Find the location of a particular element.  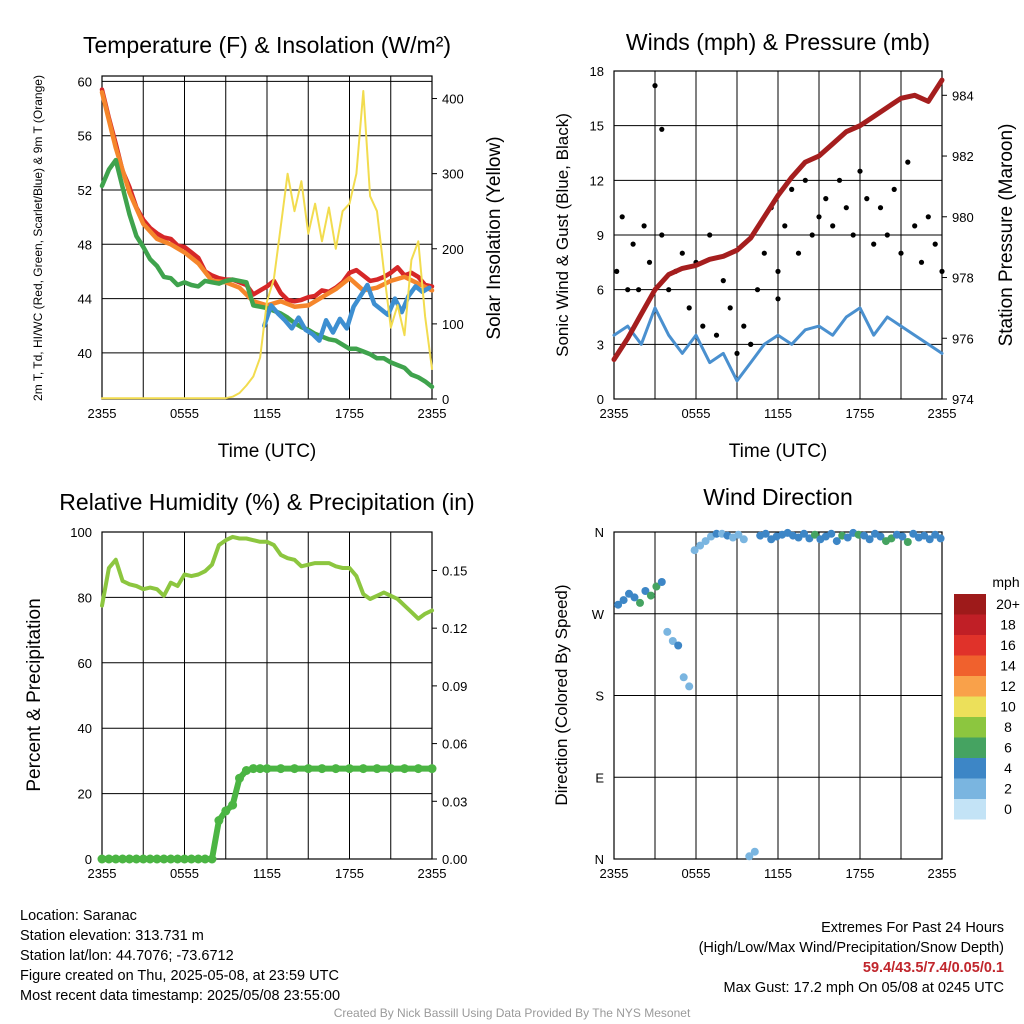

y2-tick-label: 0.03 is located at coordinates (454, 801).